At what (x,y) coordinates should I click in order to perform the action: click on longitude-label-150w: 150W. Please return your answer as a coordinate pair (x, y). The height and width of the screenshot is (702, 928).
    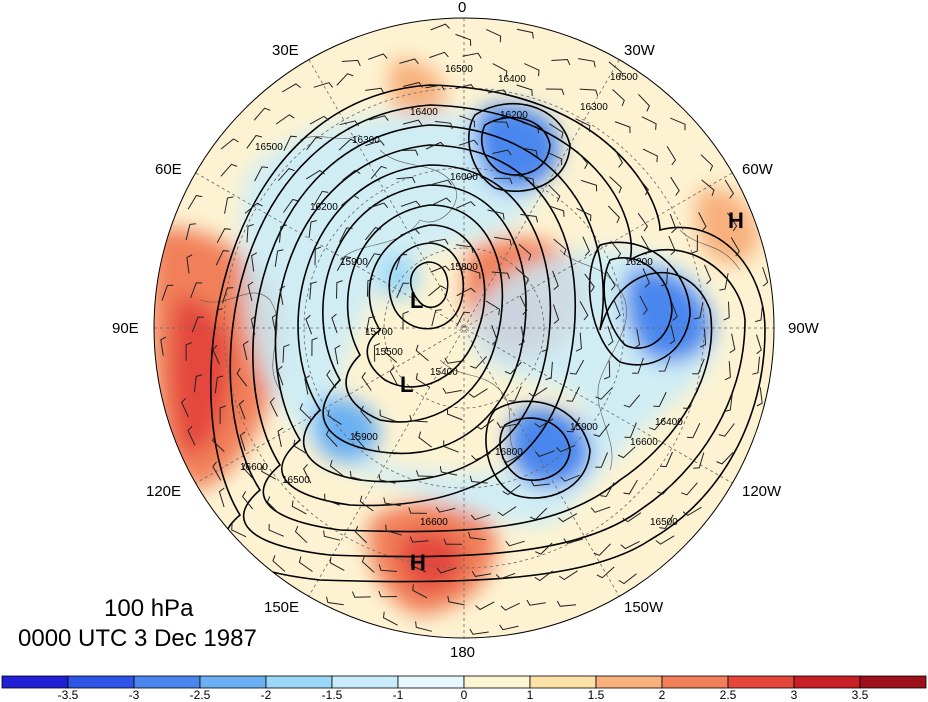
    Looking at the image, I should click on (644, 607).